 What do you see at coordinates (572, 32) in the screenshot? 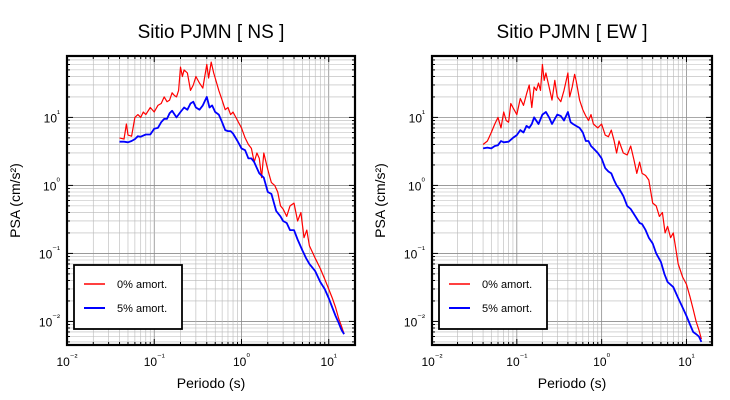
I see `chart-title: Sitio PJMN [ EW ]` at bounding box center [572, 32].